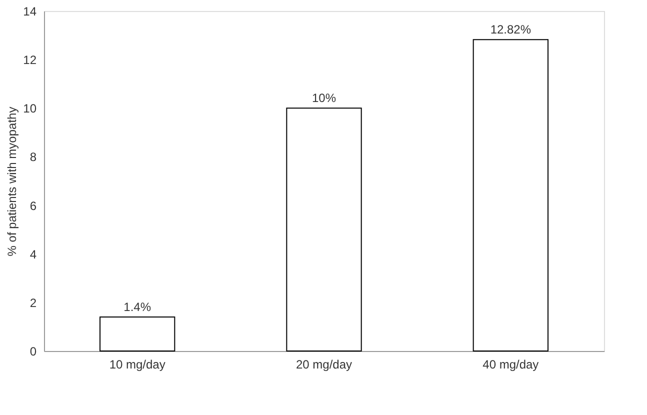 This screenshot has height=415, width=647. Describe the element at coordinates (30, 60) in the screenshot. I see `y-tick-label: 12` at that location.